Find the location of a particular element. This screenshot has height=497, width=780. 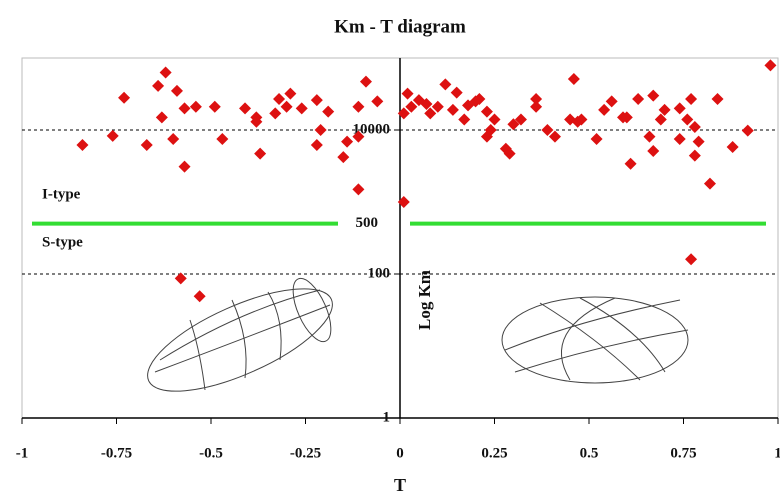

annotation: S-type is located at coordinates (62, 242).